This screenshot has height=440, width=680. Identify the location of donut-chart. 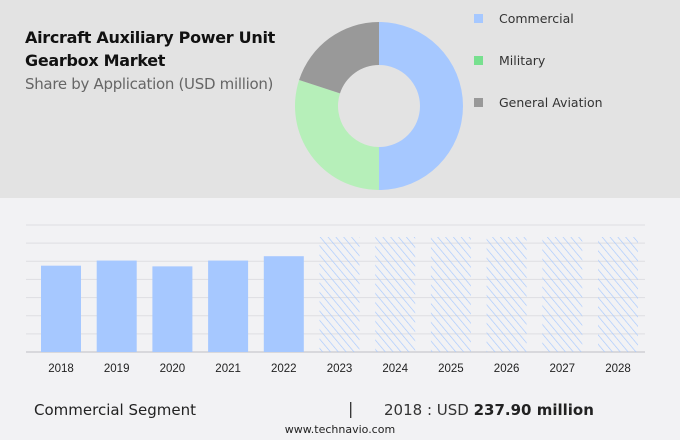
(379, 106).